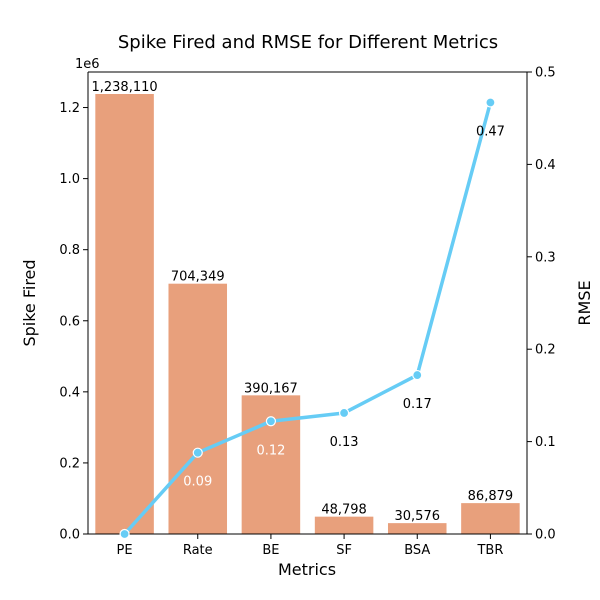 The width and height of the screenshot is (600, 600). I want to click on y2-tick-label: 0.5, so click(545, 73).